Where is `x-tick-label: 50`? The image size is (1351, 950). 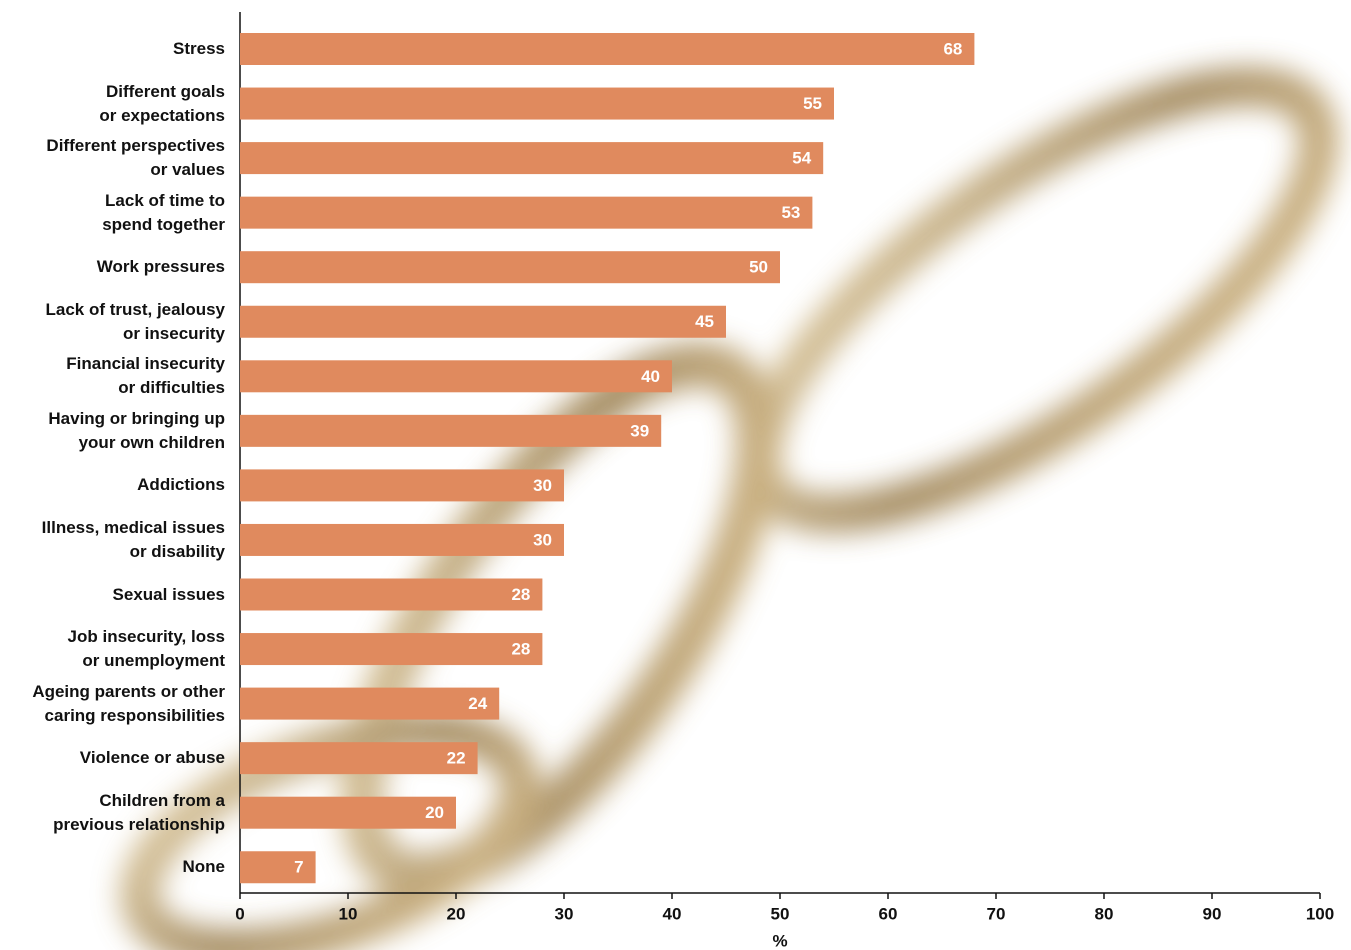 x-tick-label: 50 is located at coordinates (780, 913).